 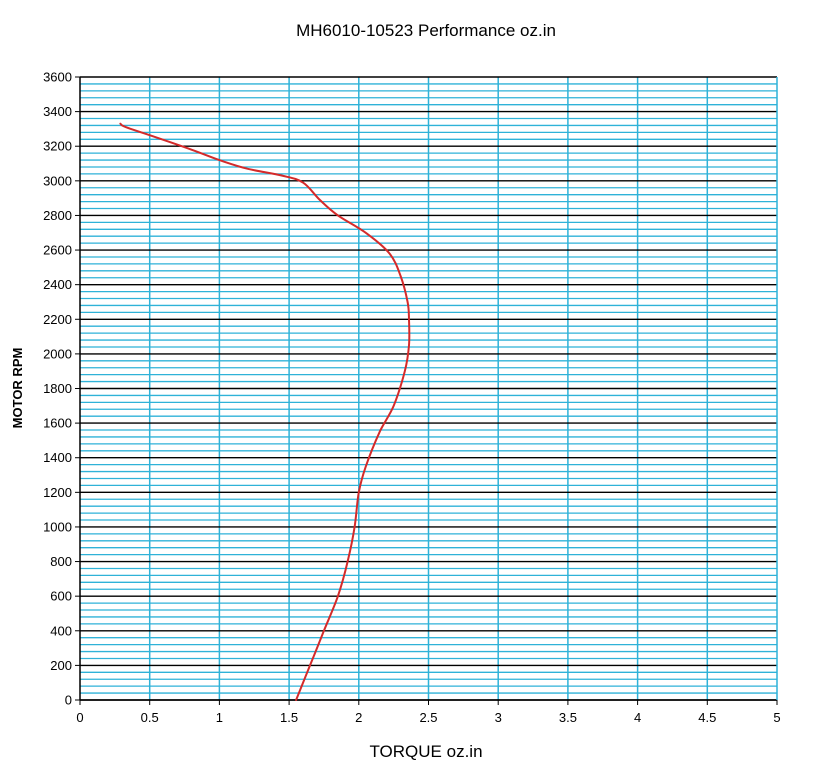 I want to click on x-tick-label: 5, so click(x=776, y=717).